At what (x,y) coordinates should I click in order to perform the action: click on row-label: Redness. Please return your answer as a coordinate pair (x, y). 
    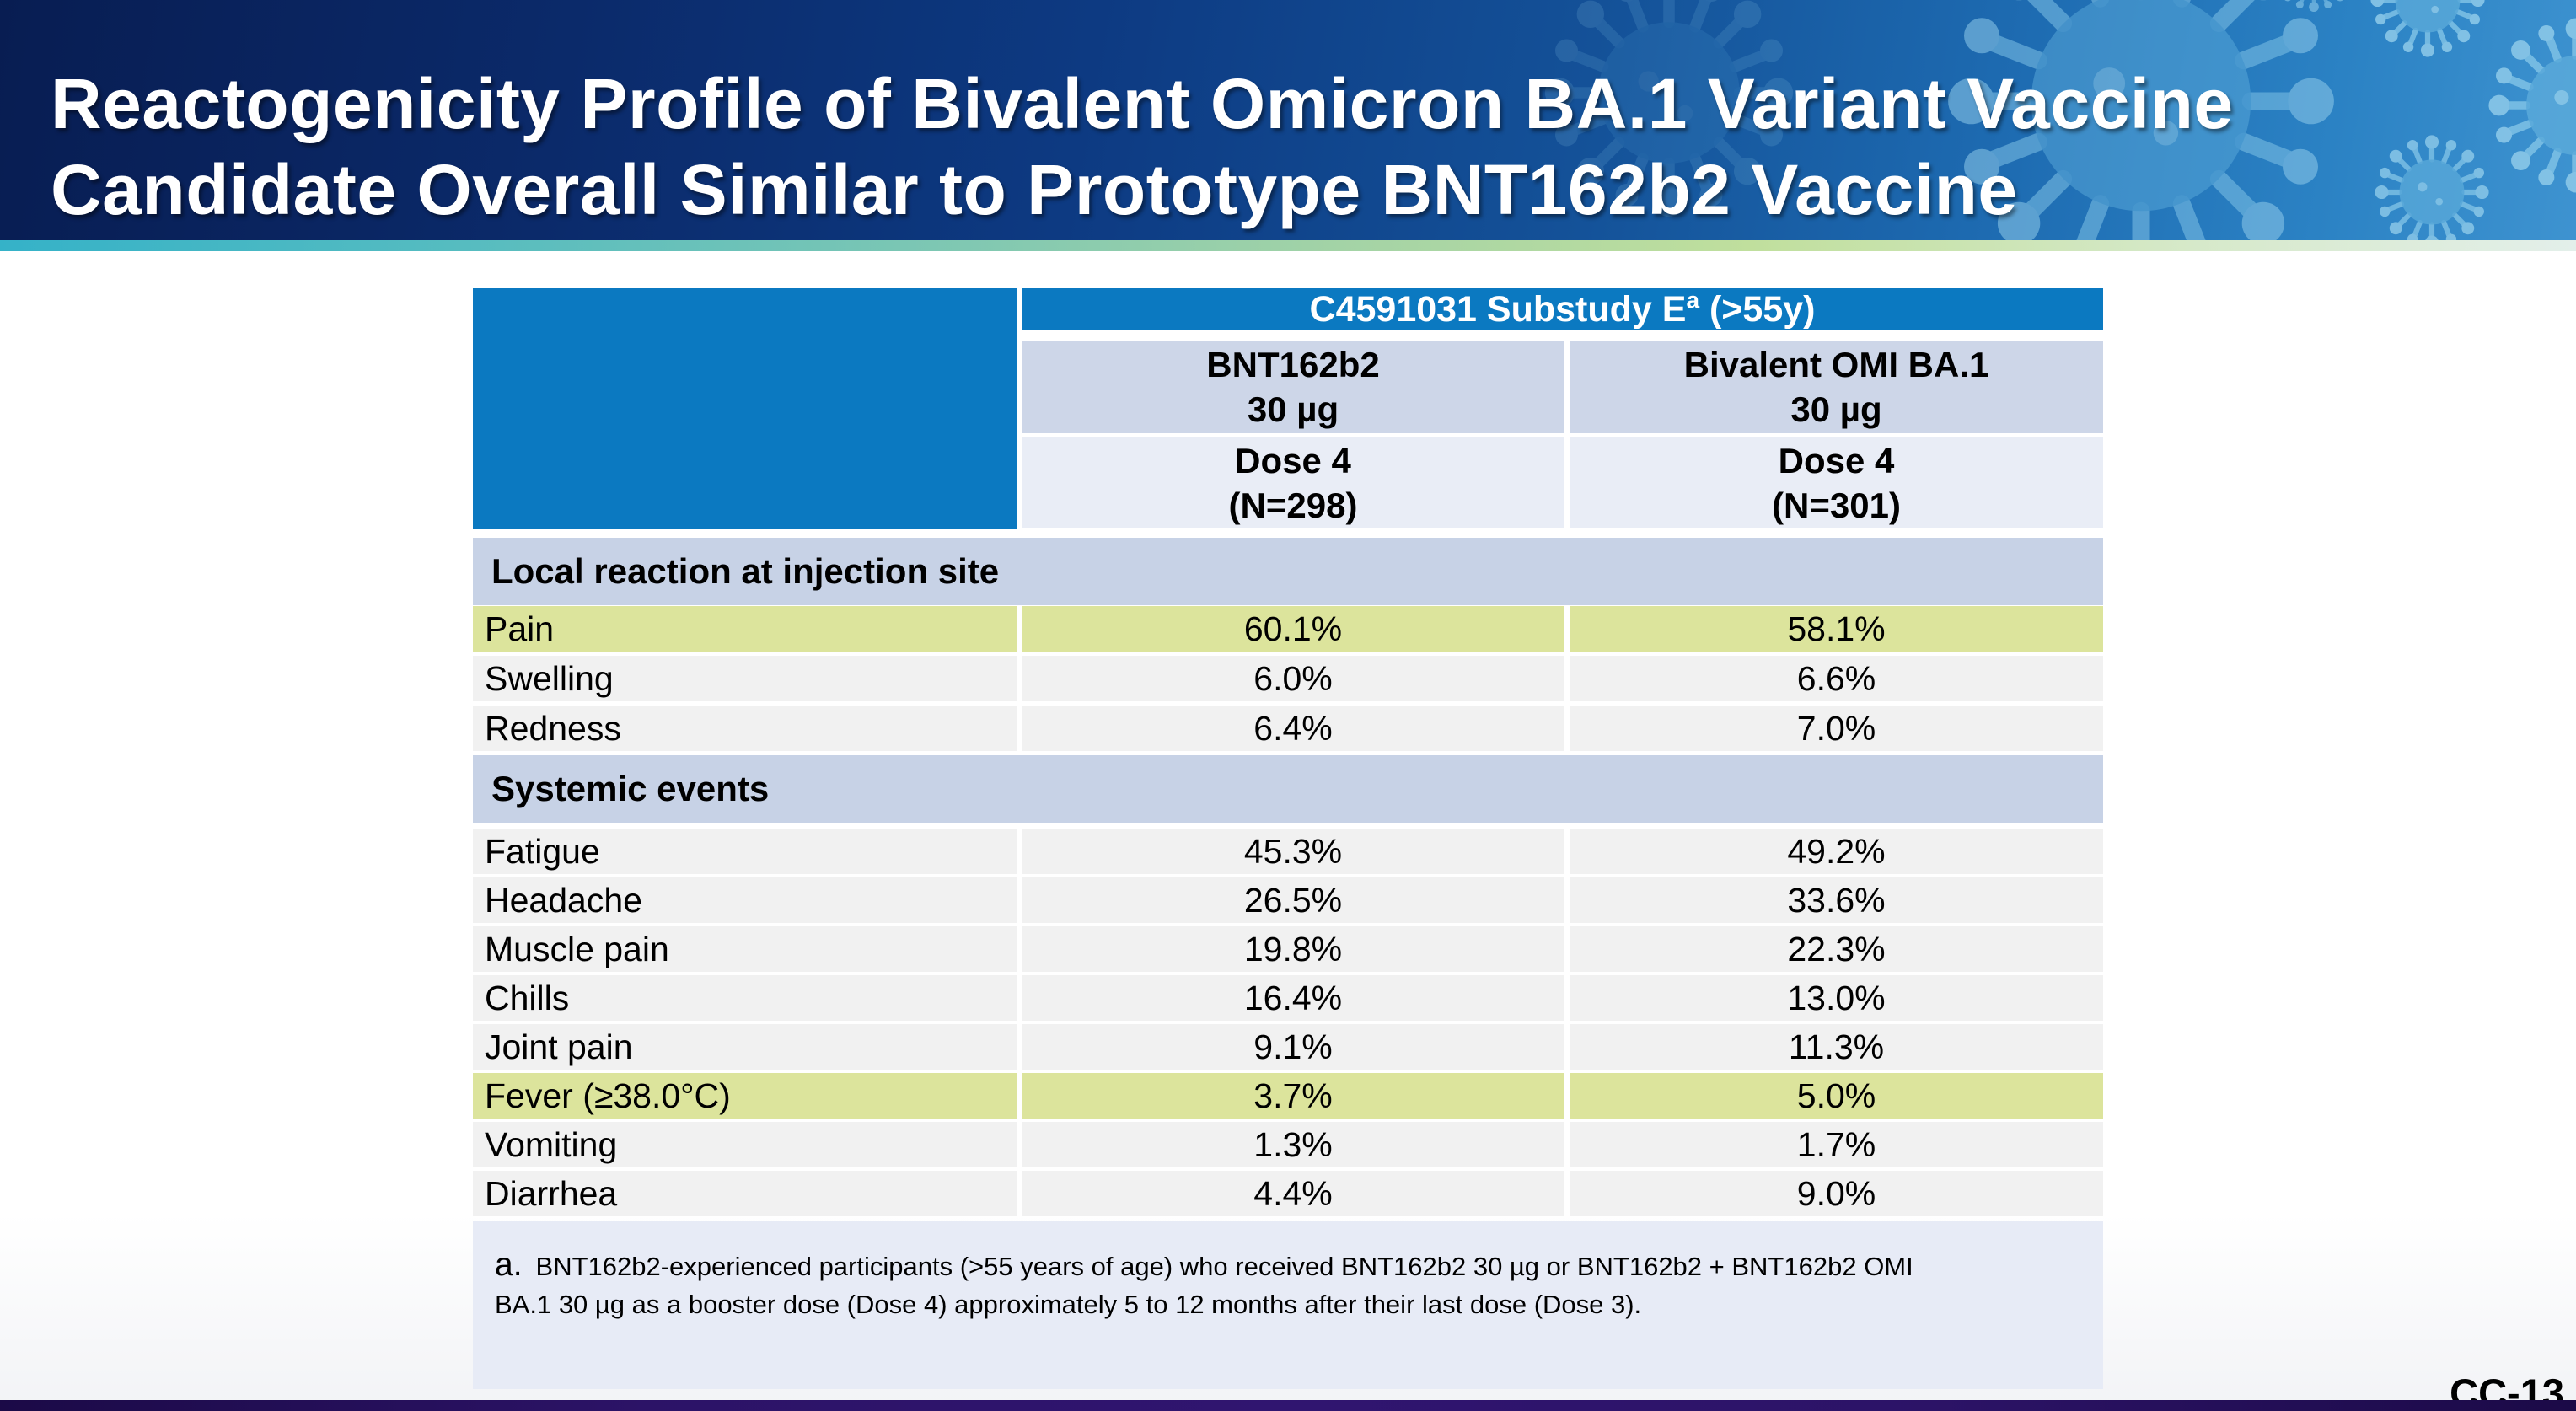
    Looking at the image, I should click on (745, 728).